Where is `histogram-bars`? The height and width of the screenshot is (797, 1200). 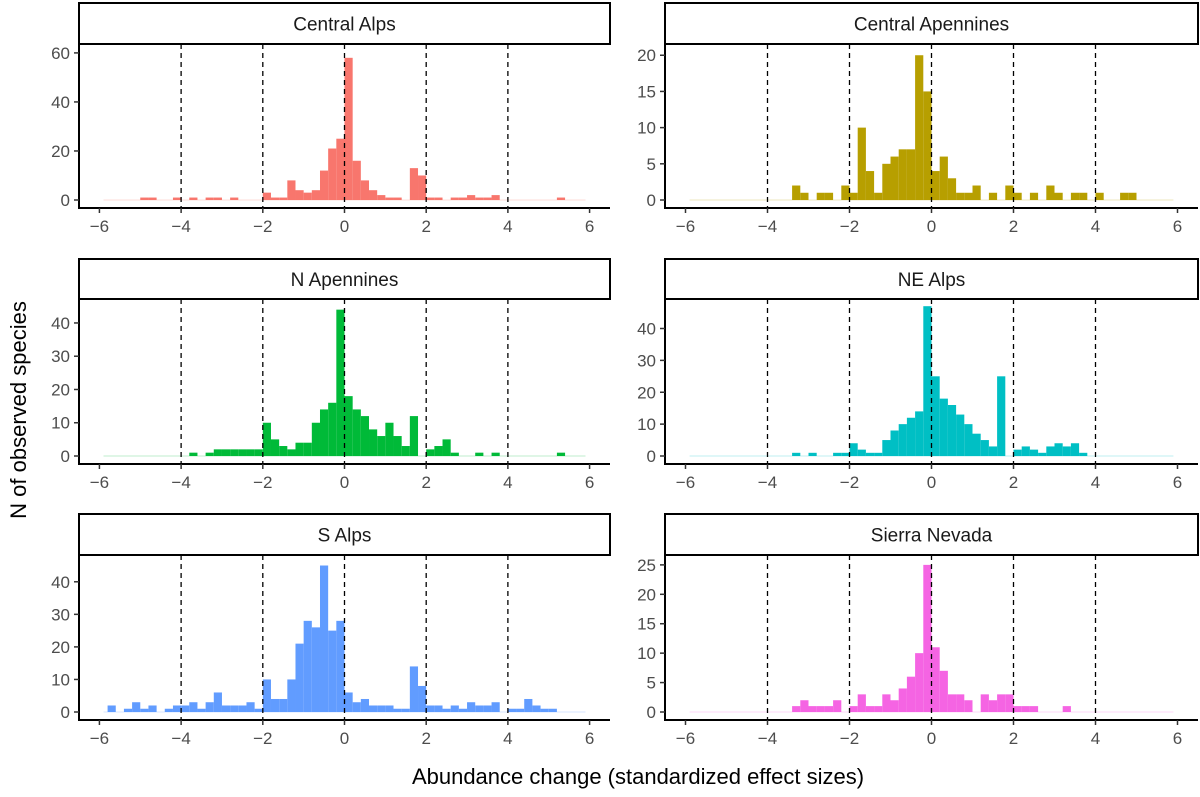 histogram-bars is located at coordinates (332, 638).